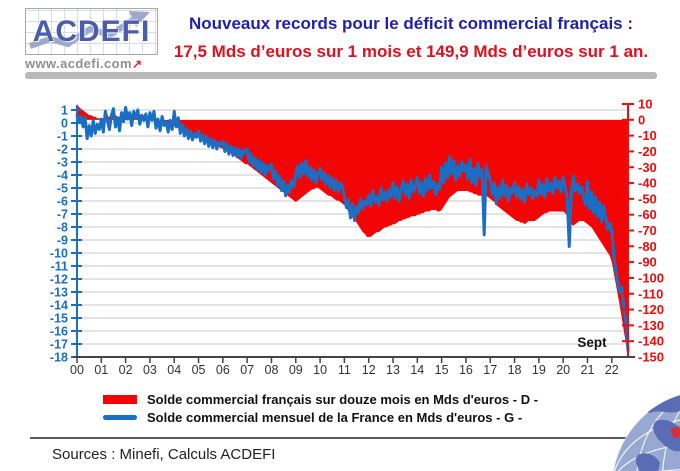  What do you see at coordinates (647, 183) in the screenshot?
I see `svg-text: -40` at bounding box center [647, 183].